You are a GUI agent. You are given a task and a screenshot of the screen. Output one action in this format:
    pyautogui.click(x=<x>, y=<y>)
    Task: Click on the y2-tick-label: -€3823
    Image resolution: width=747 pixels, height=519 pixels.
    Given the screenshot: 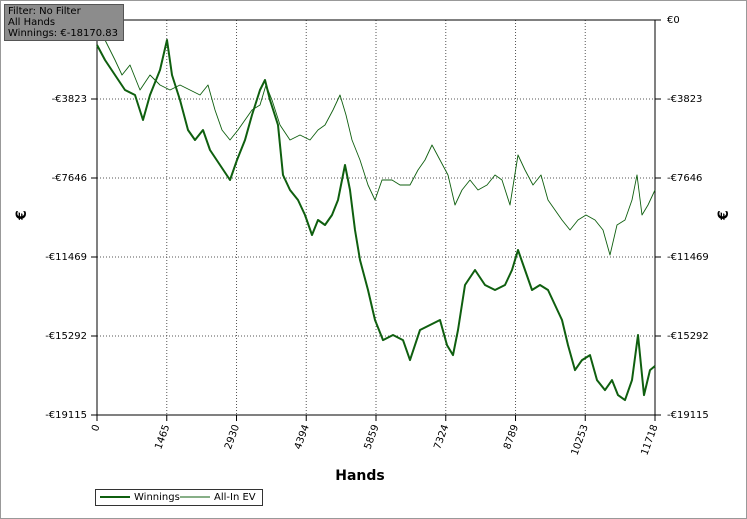 What is the action you would take?
    pyautogui.click(x=684, y=99)
    